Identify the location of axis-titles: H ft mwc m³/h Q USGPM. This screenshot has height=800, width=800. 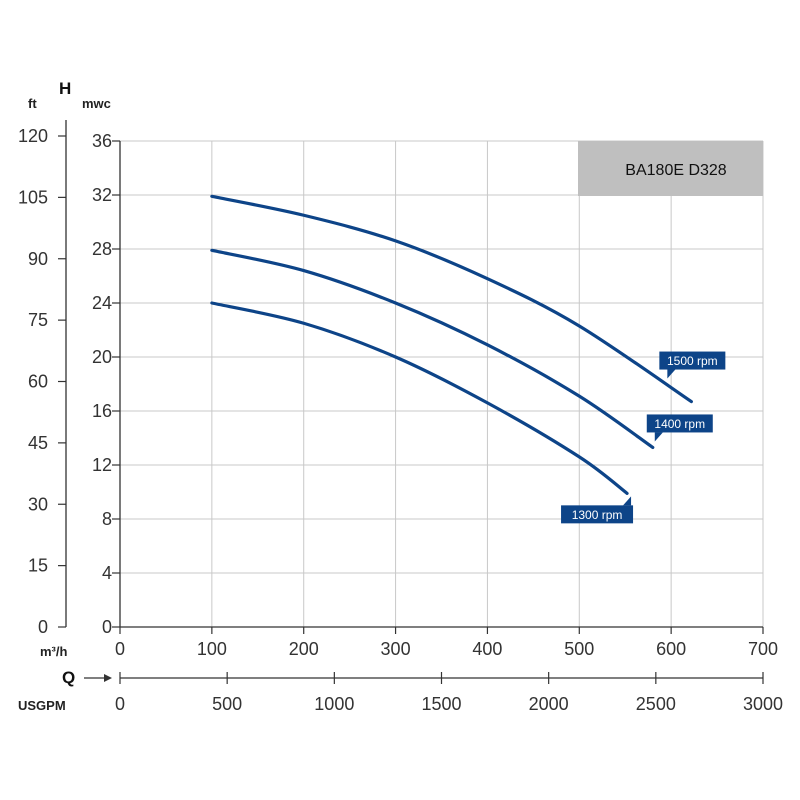
(64, 396).